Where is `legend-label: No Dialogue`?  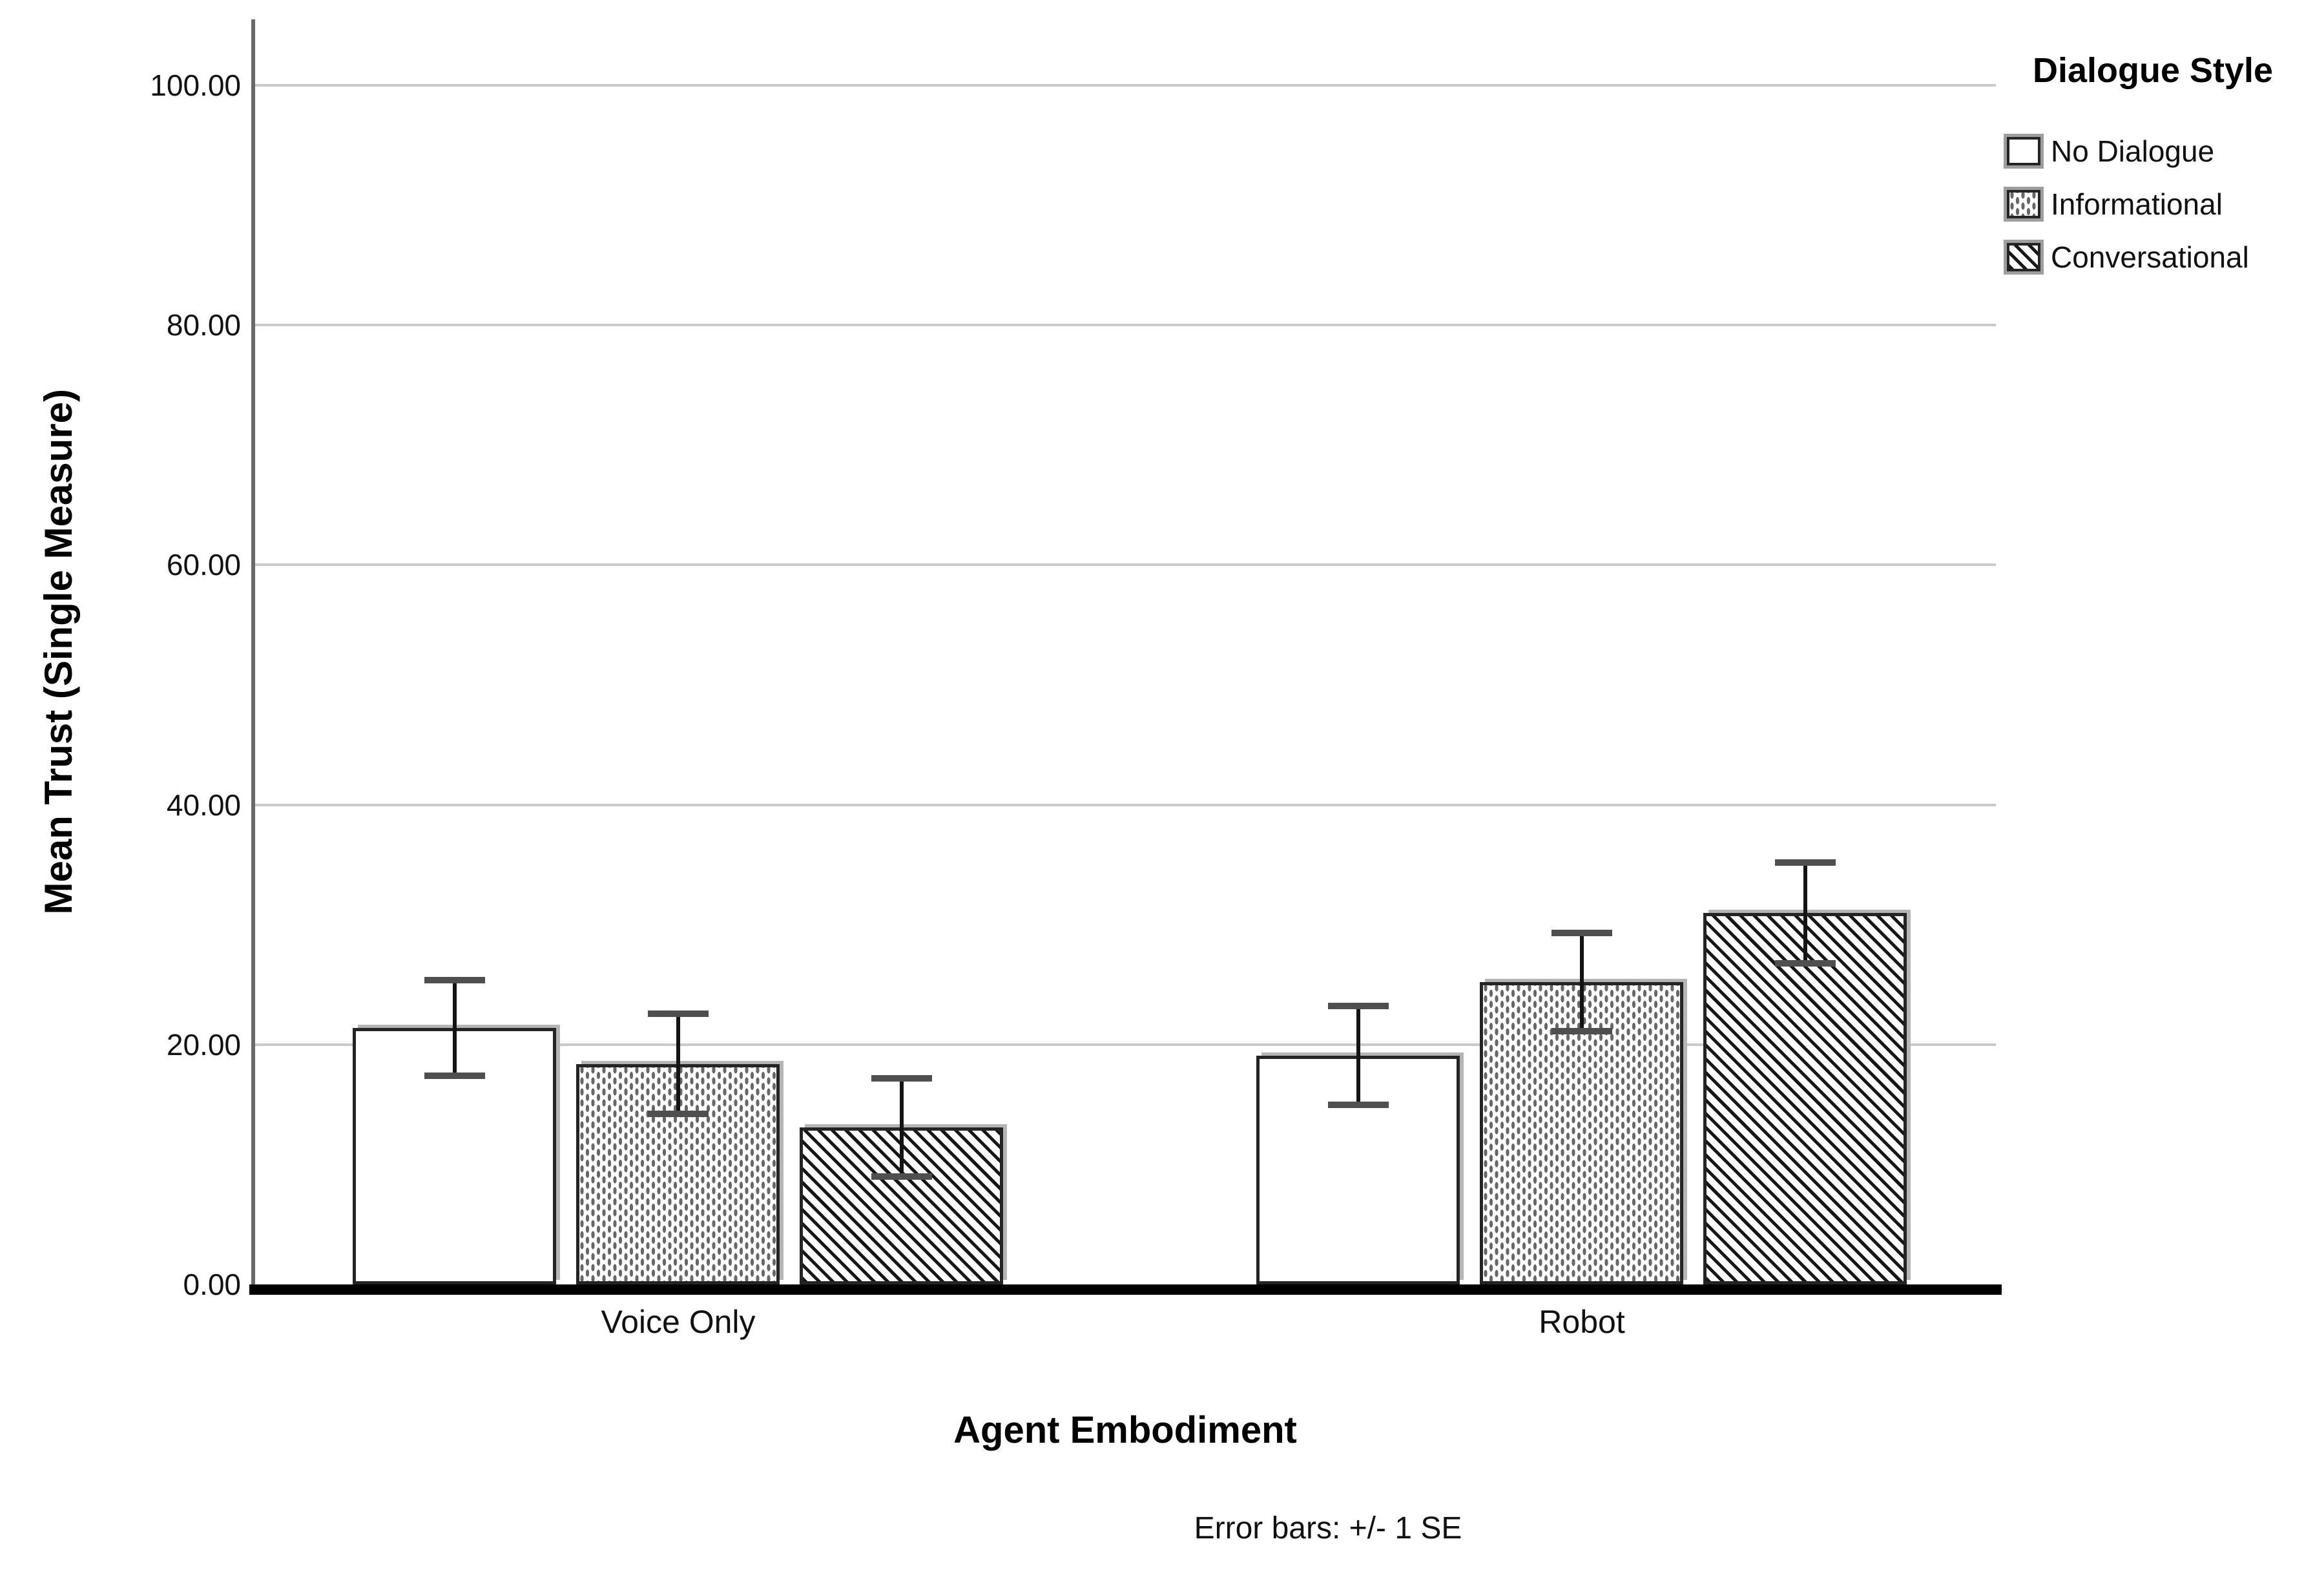
legend-label: No Dialogue is located at coordinates (2133, 151).